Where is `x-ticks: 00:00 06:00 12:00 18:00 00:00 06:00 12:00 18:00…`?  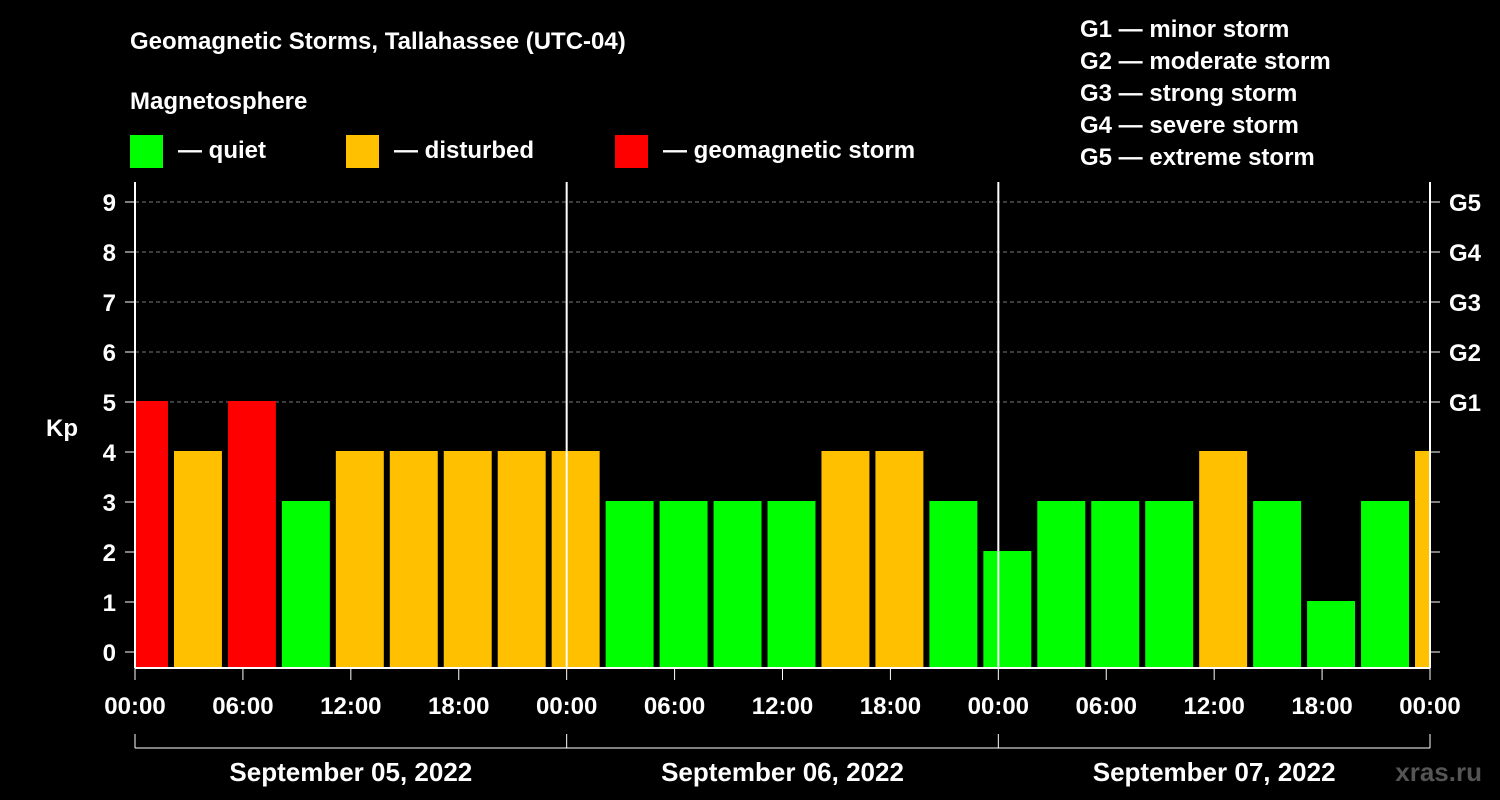 x-ticks: 00:00 06:00 12:00 18:00 00:00 06:00 12:00 18:00… is located at coordinates (782, 694).